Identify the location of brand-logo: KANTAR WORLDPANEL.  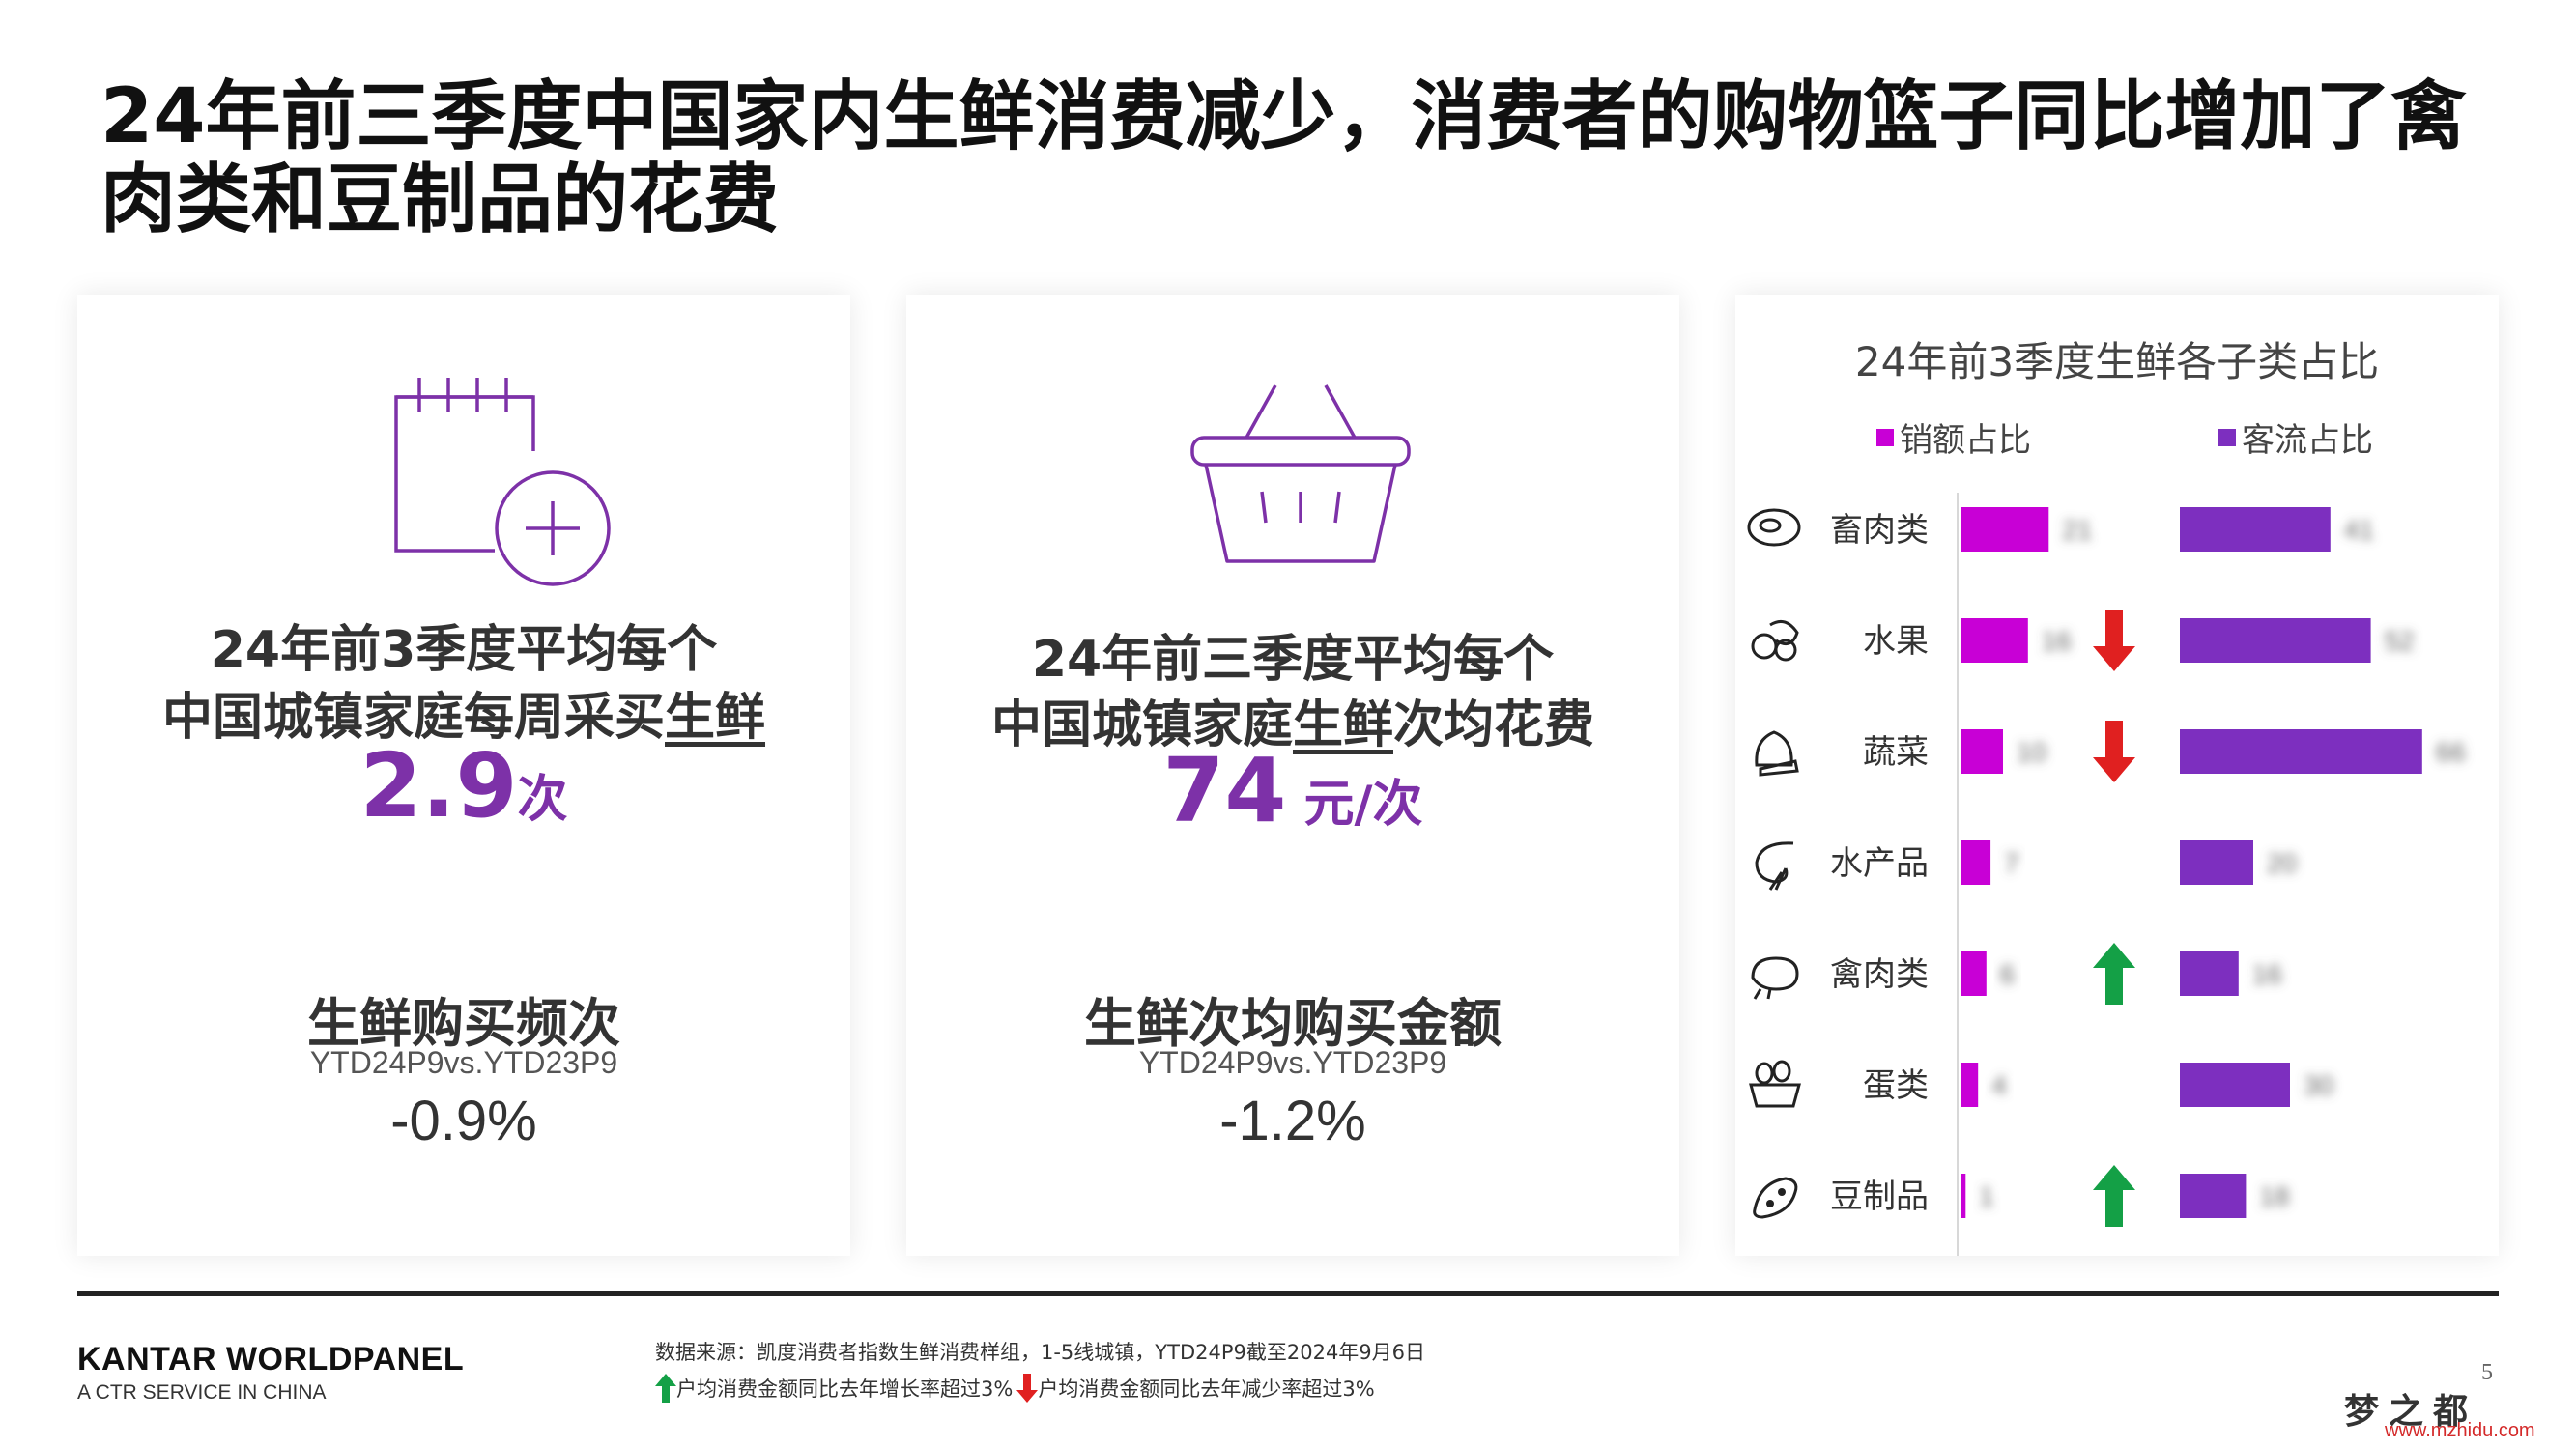
(271, 1359).